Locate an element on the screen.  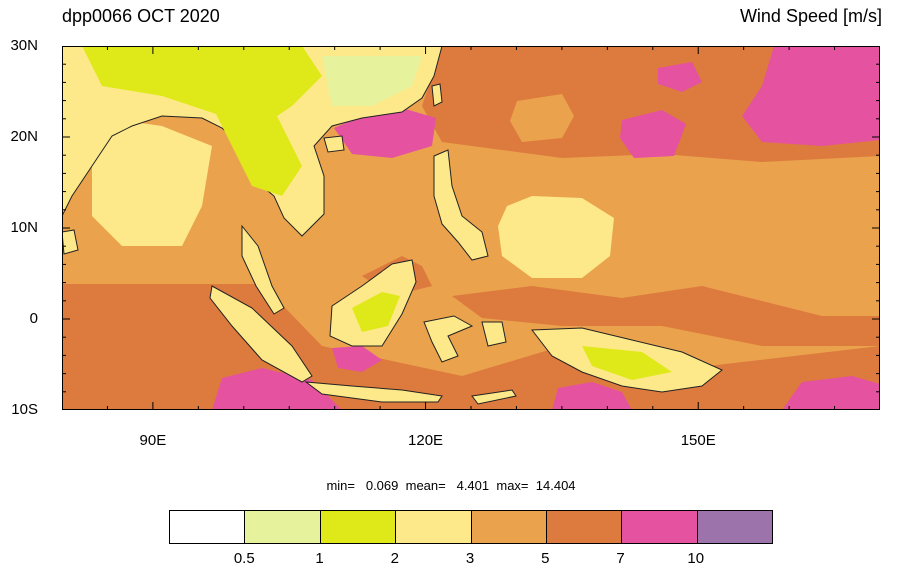
china-south-calm is located at coordinates (372, 81).